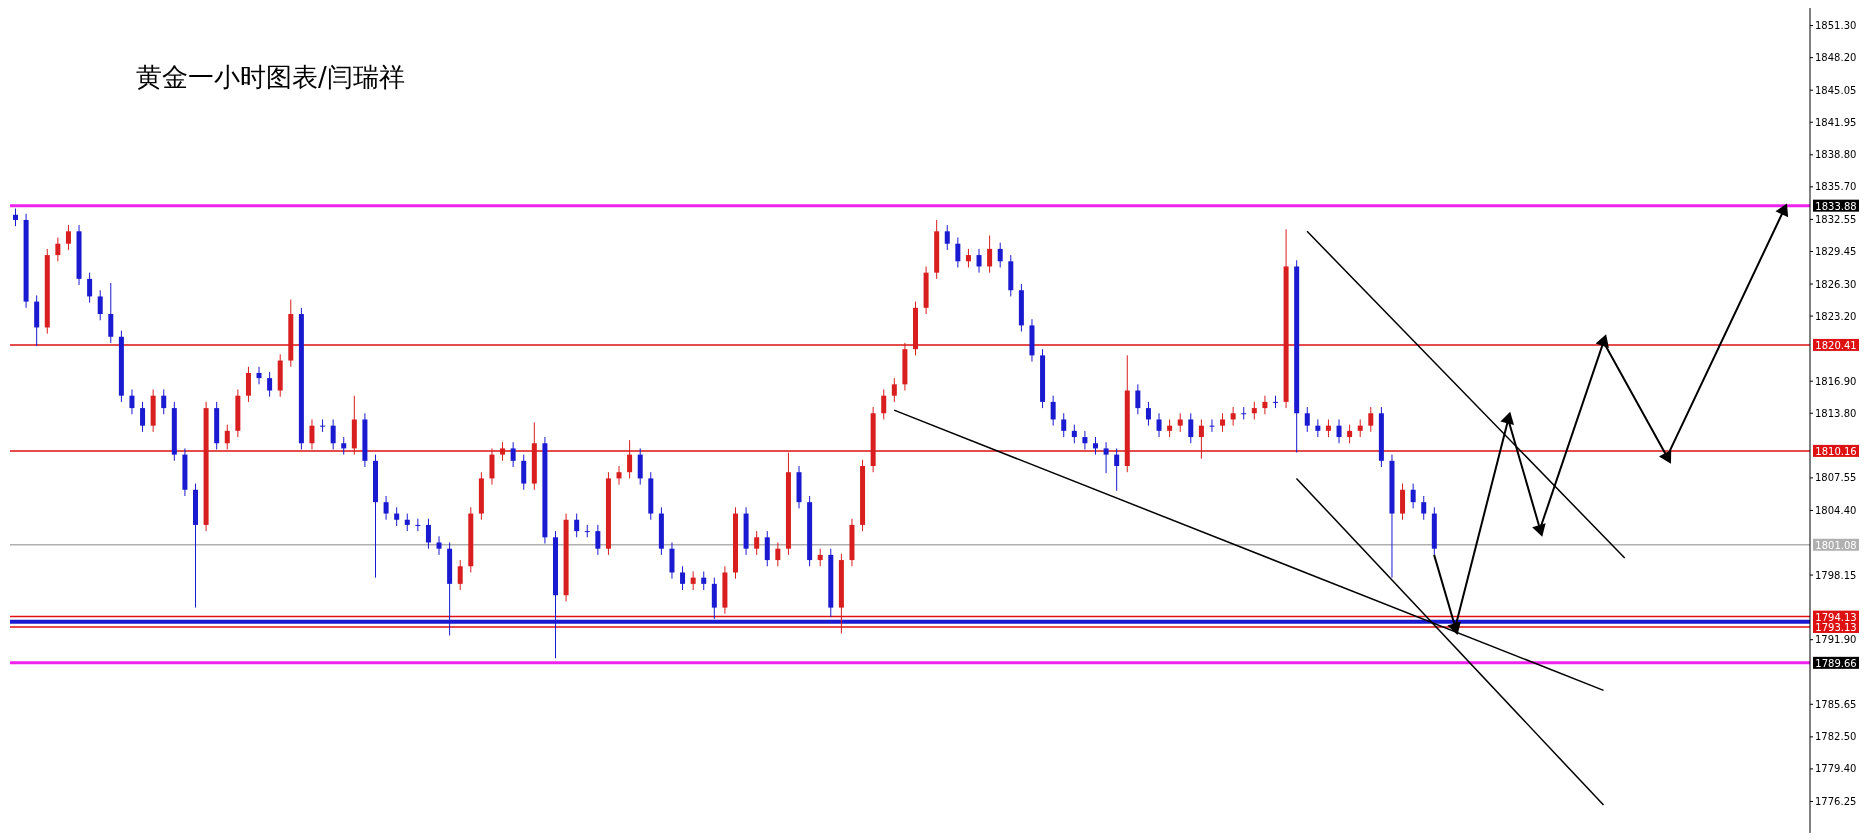  Describe the element at coordinates (1836, 640) in the screenshot. I see `y-tick-label: 1791.90` at that location.